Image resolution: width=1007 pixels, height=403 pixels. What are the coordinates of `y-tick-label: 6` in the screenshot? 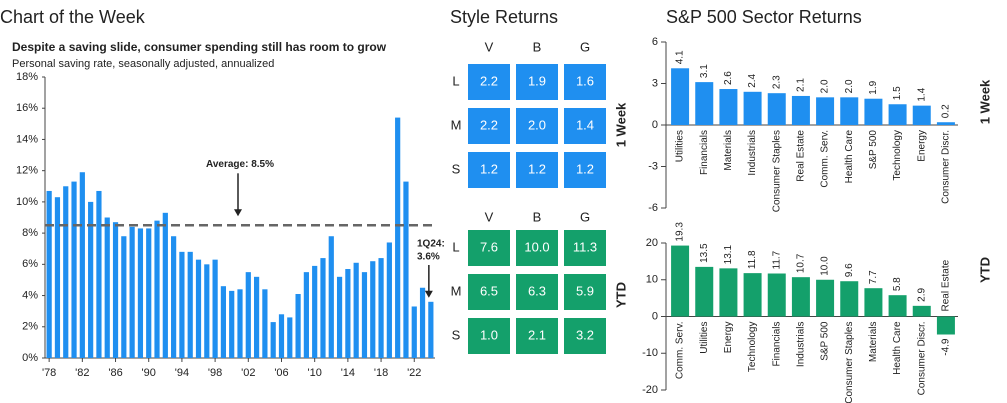 It's located at (655, 42).